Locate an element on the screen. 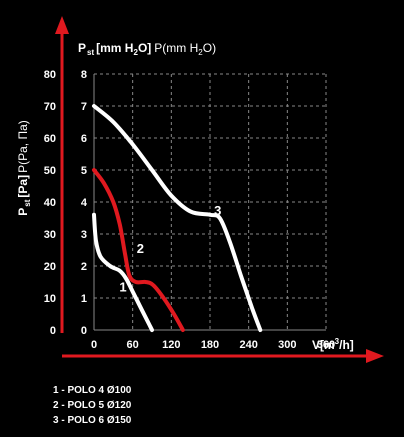 The image size is (404, 437). y-right-tick-label: 6 is located at coordinates (84, 139).